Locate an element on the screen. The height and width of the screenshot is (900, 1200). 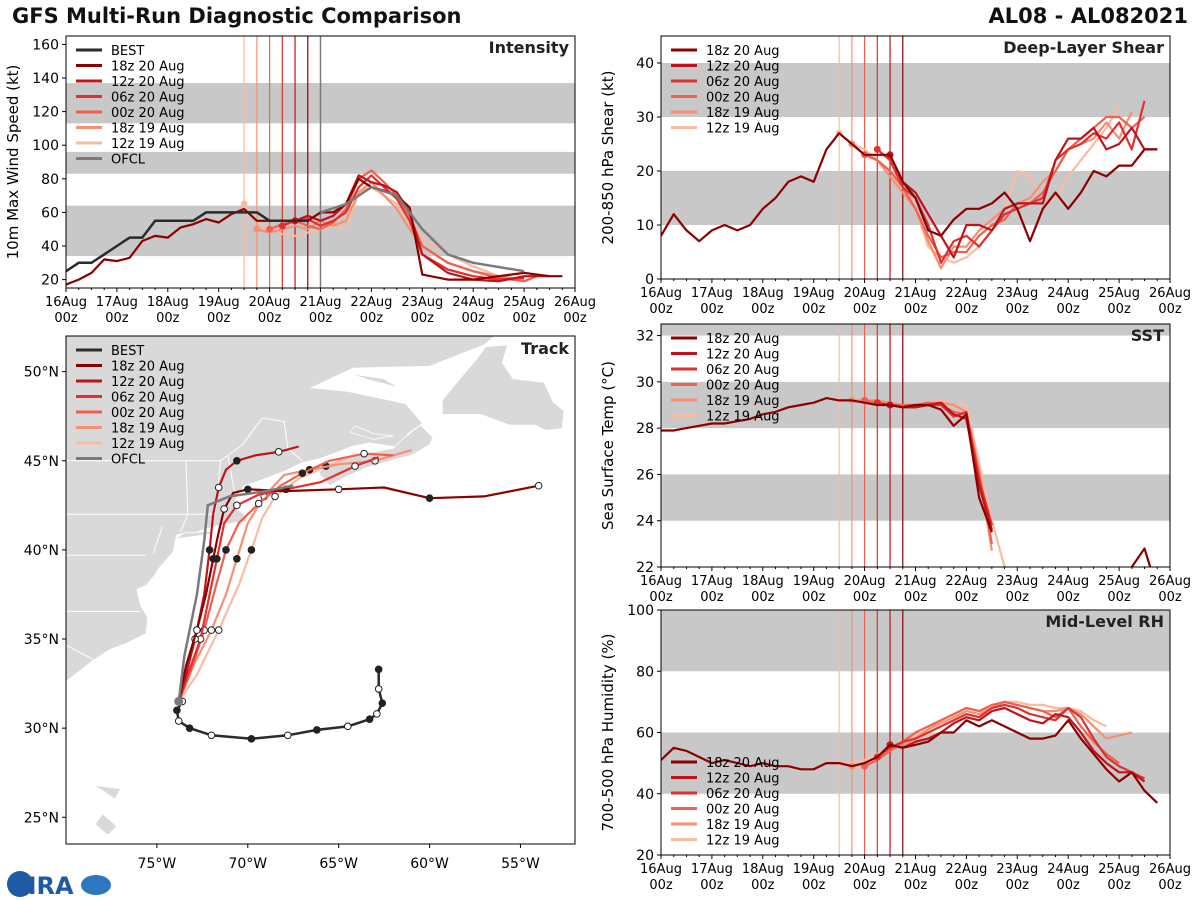
intensity-xtick-day: 25Aug is located at coordinates (524, 302).